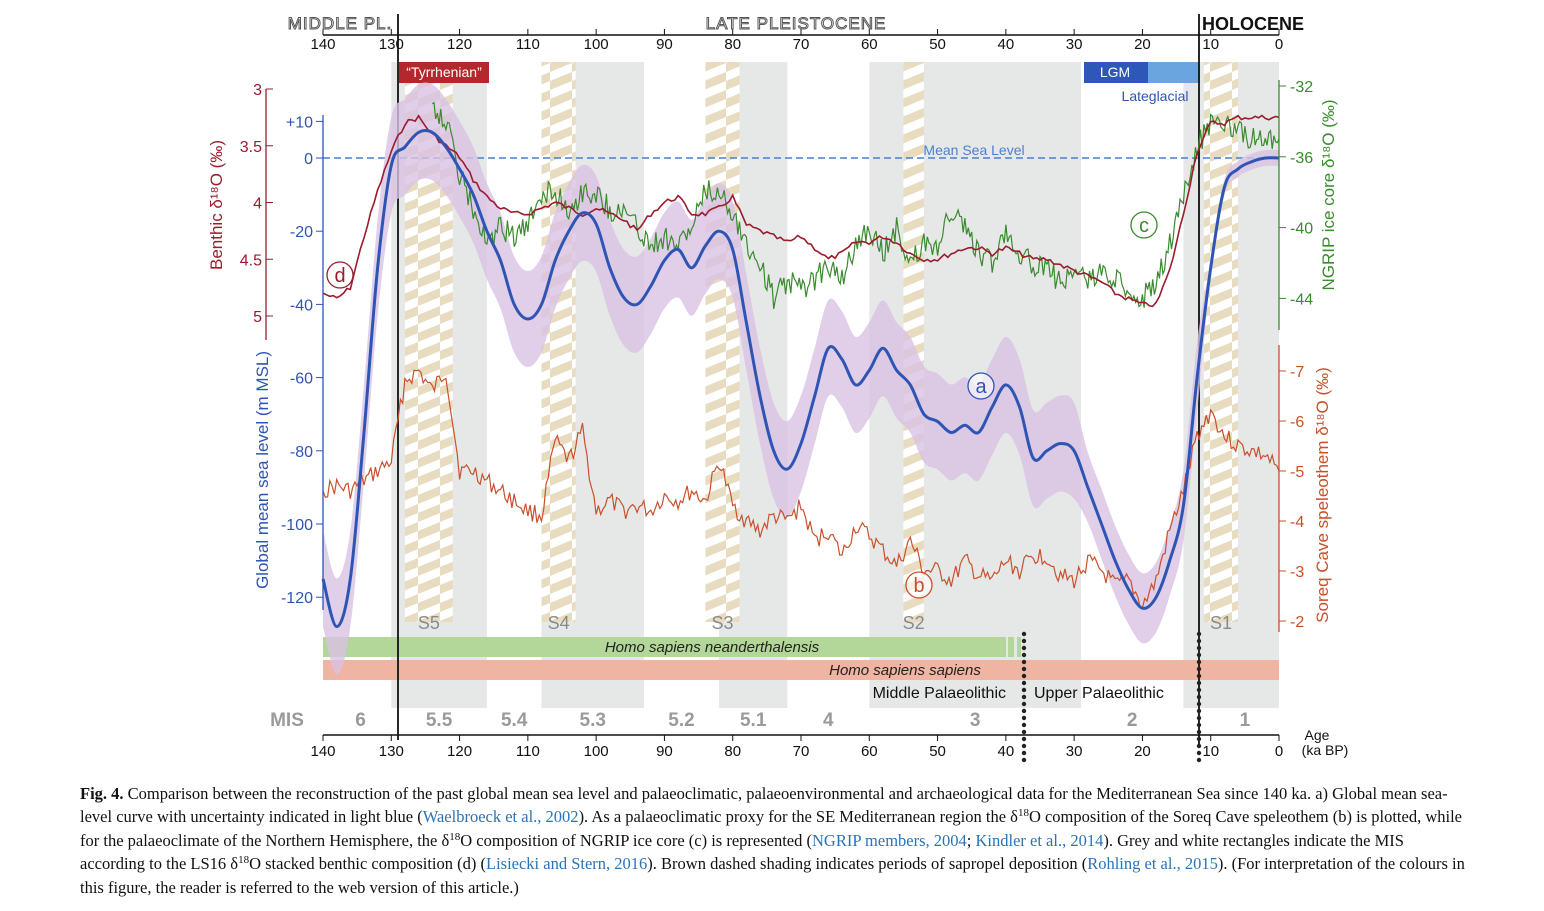  I want to click on series-marker-label: b, so click(918, 586).